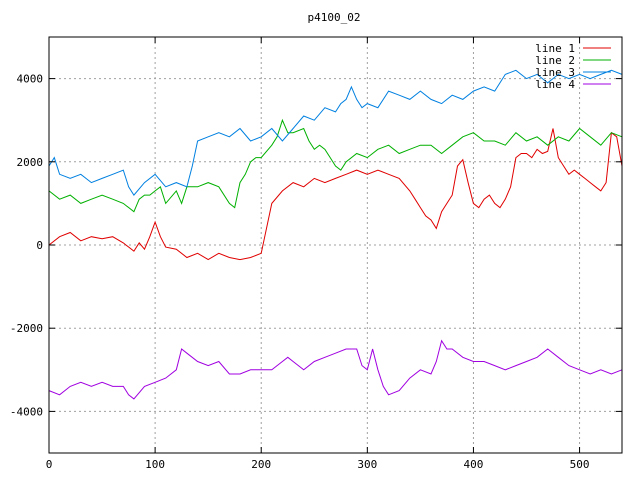 The height and width of the screenshot is (480, 640). I want to click on x-tick-label: 100, so click(155, 464).